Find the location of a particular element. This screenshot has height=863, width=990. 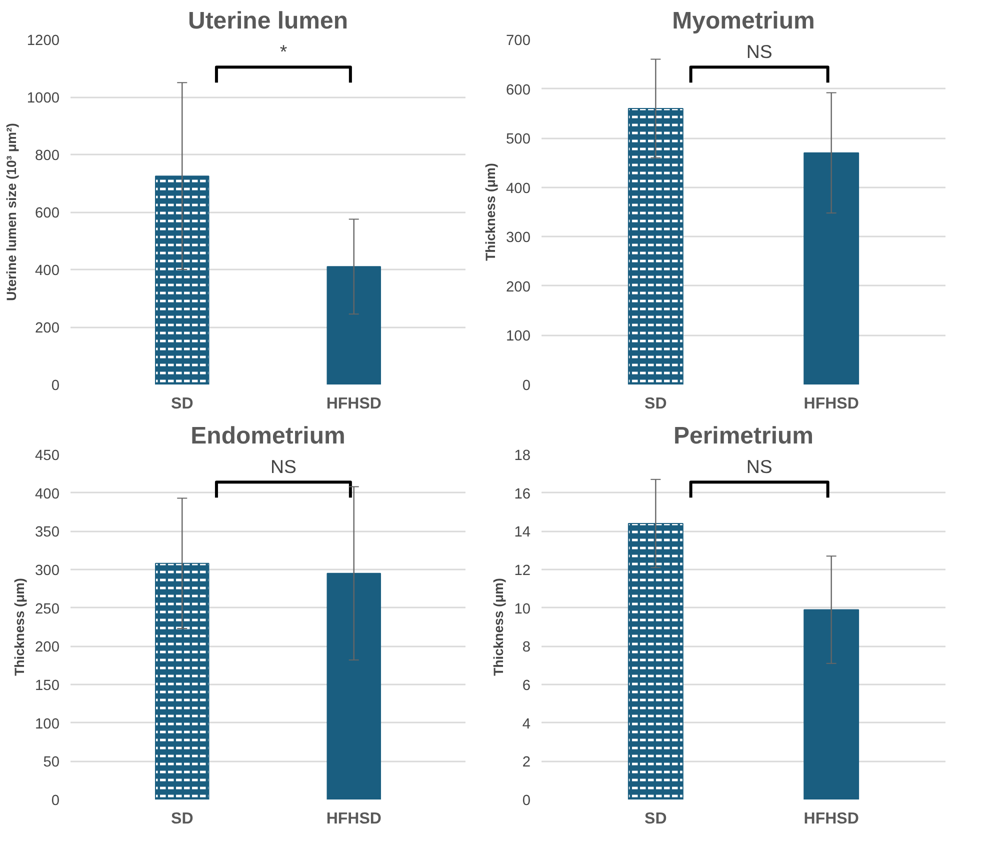

y-tick-label: 50 is located at coordinates (51, 762).